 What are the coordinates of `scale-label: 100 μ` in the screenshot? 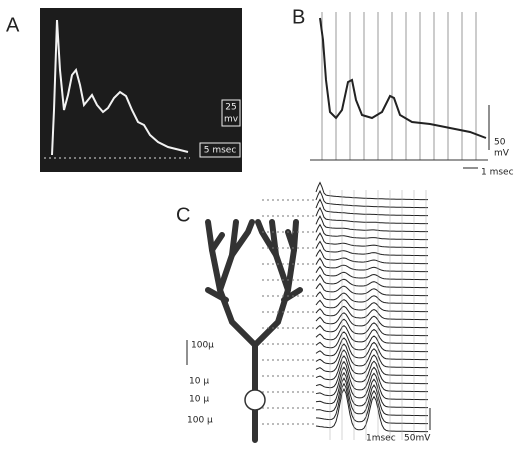 It's located at (200, 421).